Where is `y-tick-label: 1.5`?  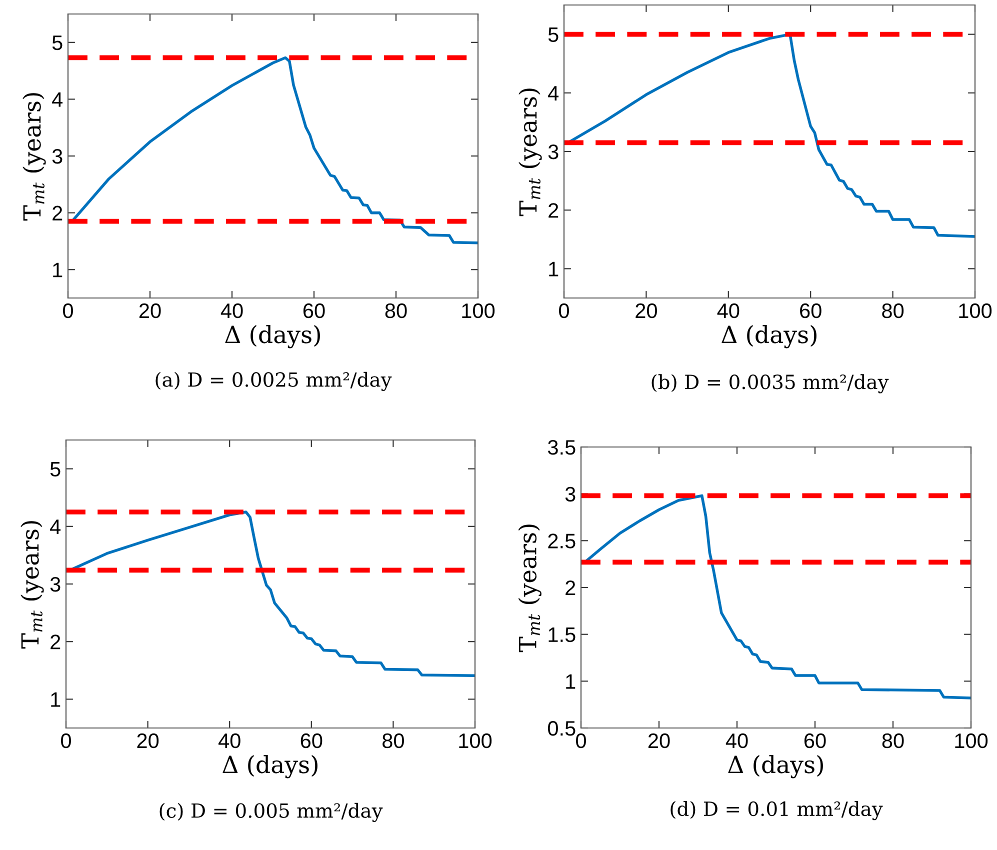
y-tick-label: 1.5 is located at coordinates (562, 635).